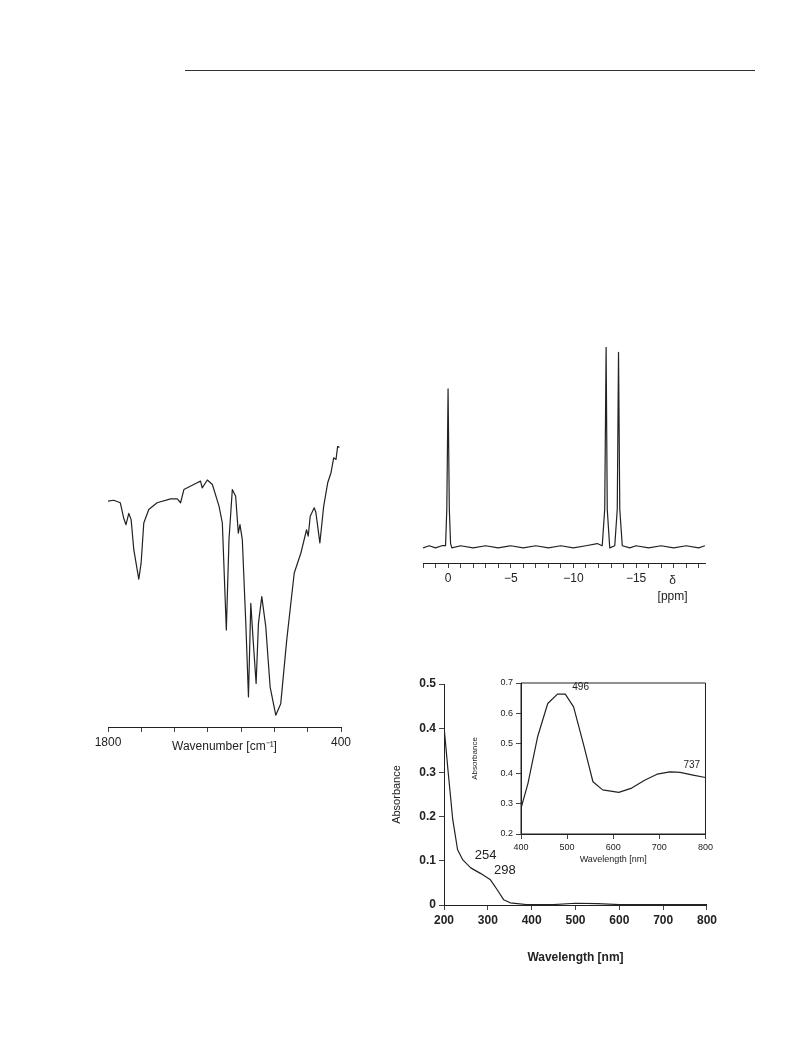 The width and height of the screenshot is (791, 1059). Describe the element at coordinates (672, 588) in the screenshot. I see `x-axis-title: δ [ppm]` at that location.